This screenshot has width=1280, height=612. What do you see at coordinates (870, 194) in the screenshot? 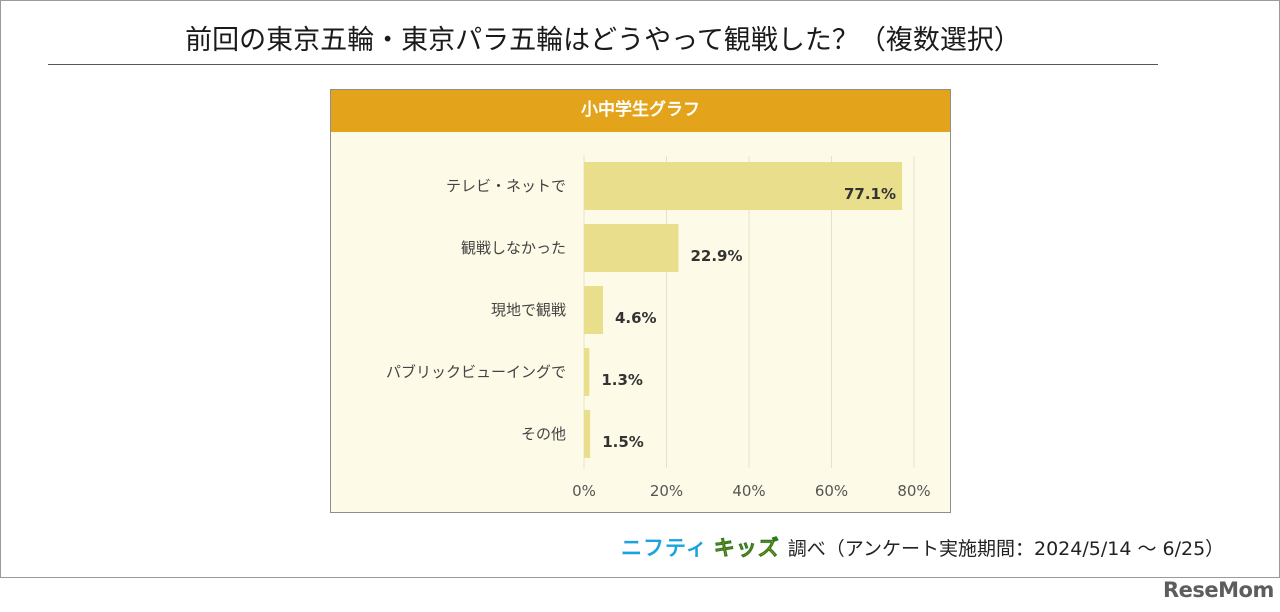
I see `value-label: 77.1%` at bounding box center [870, 194].